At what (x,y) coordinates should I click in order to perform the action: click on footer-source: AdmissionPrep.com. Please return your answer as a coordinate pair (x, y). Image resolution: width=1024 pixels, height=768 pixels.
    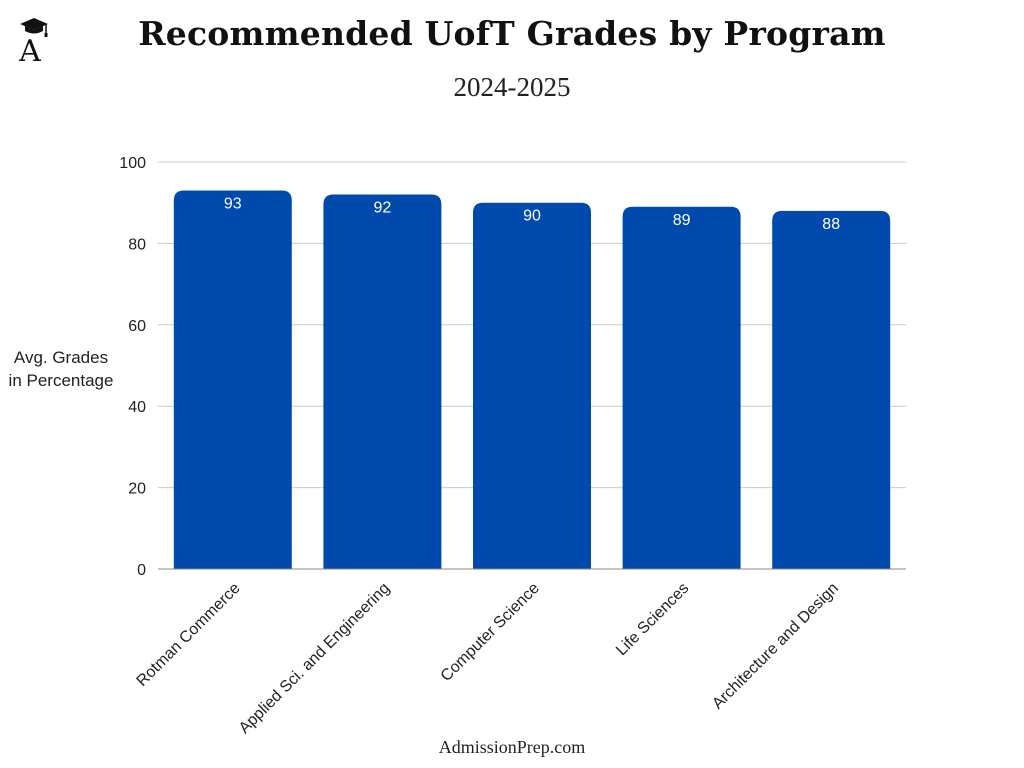
    Looking at the image, I should click on (512, 747).